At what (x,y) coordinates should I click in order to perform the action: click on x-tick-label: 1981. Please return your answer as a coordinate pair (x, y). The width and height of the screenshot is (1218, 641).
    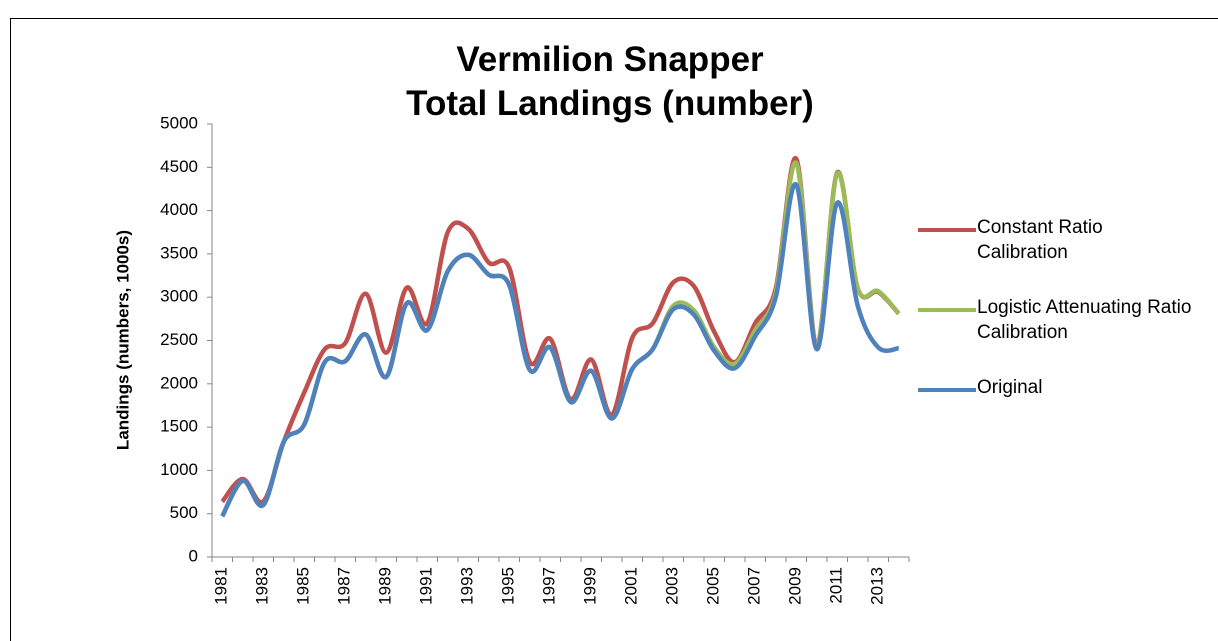
    Looking at the image, I should click on (221, 586).